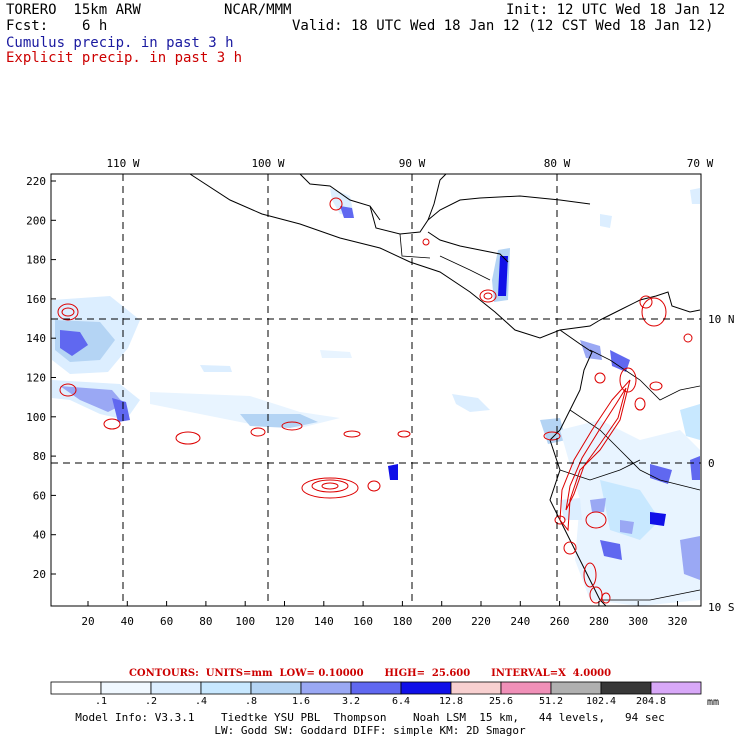  Describe the element at coordinates (251, 701) in the screenshot. I see `colorbar-label: .8` at that location.